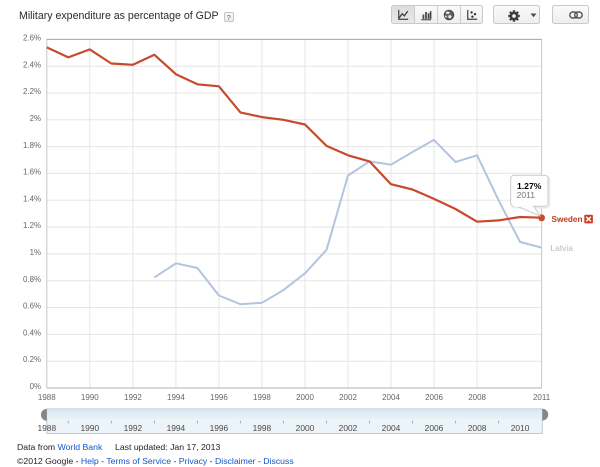 The height and width of the screenshot is (467, 600). What do you see at coordinates (32, 359) in the screenshot?
I see `svg-text: 0.2%` at bounding box center [32, 359].